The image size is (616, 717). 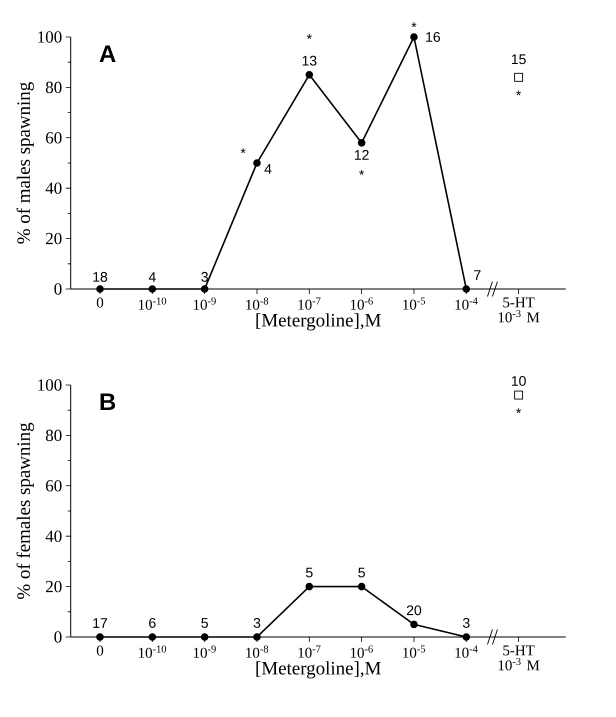 I want to click on annotation: 7, so click(x=477, y=275).